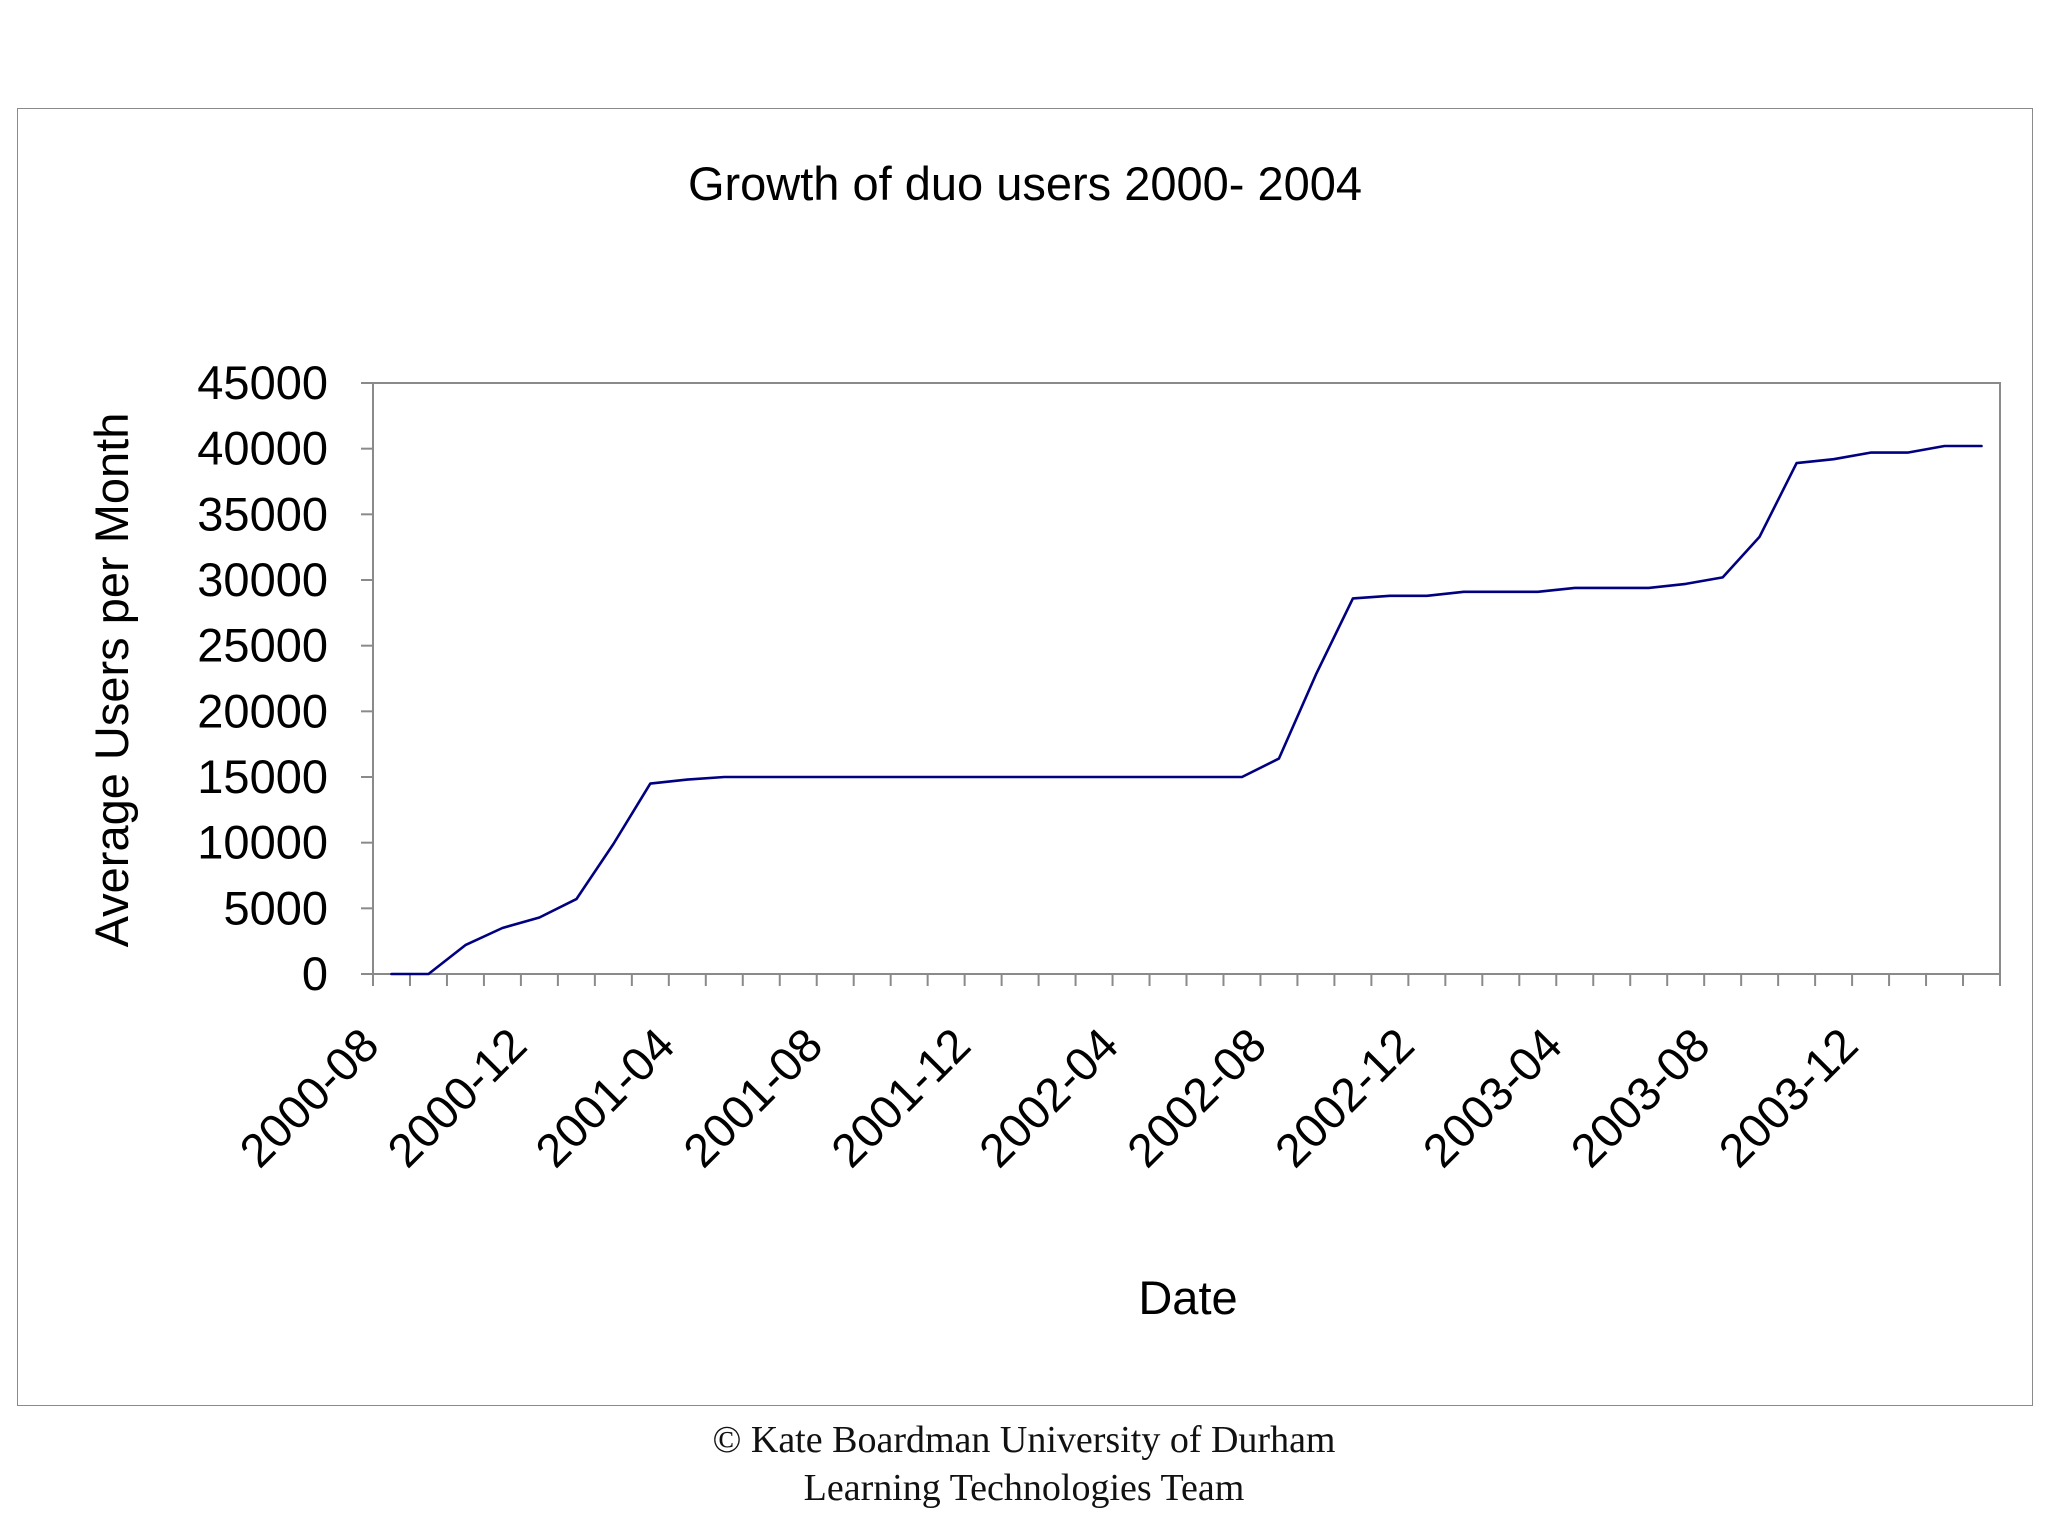 This screenshot has height=1536, width=2048. Describe the element at coordinates (1187, 1297) in the screenshot. I see `x-axis-label: Date` at that location.